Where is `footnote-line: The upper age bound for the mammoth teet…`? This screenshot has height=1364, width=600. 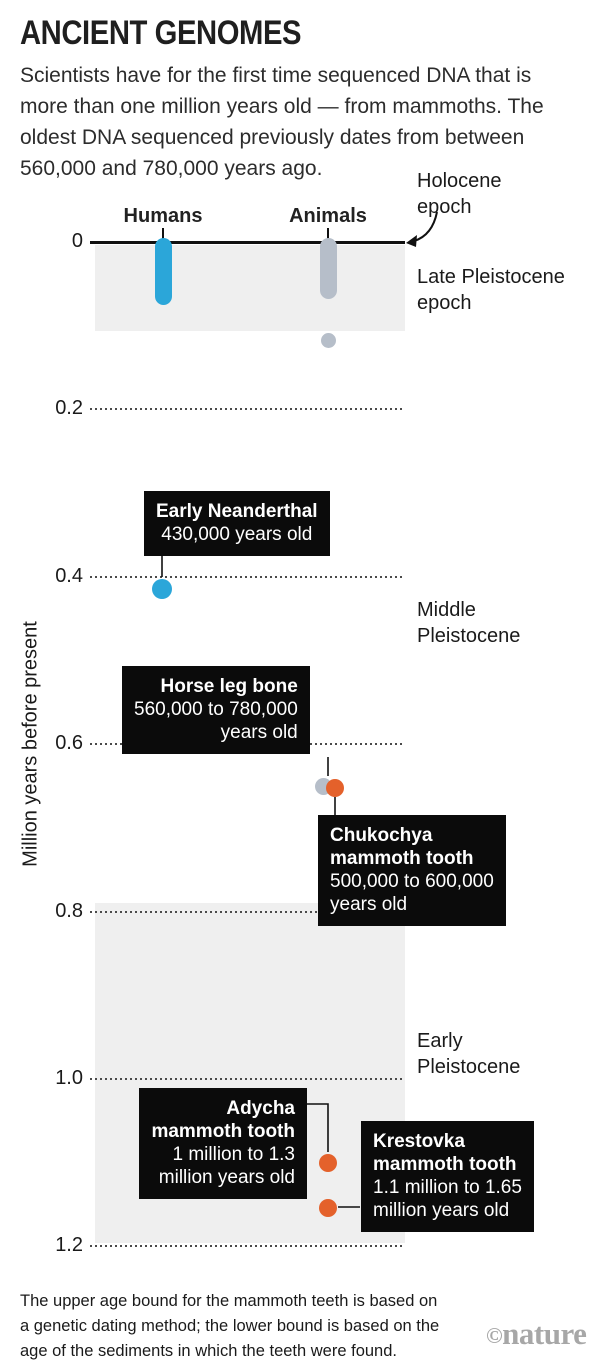 footnote-line: The upper age bound for the mammoth teet… is located at coordinates (229, 1301).